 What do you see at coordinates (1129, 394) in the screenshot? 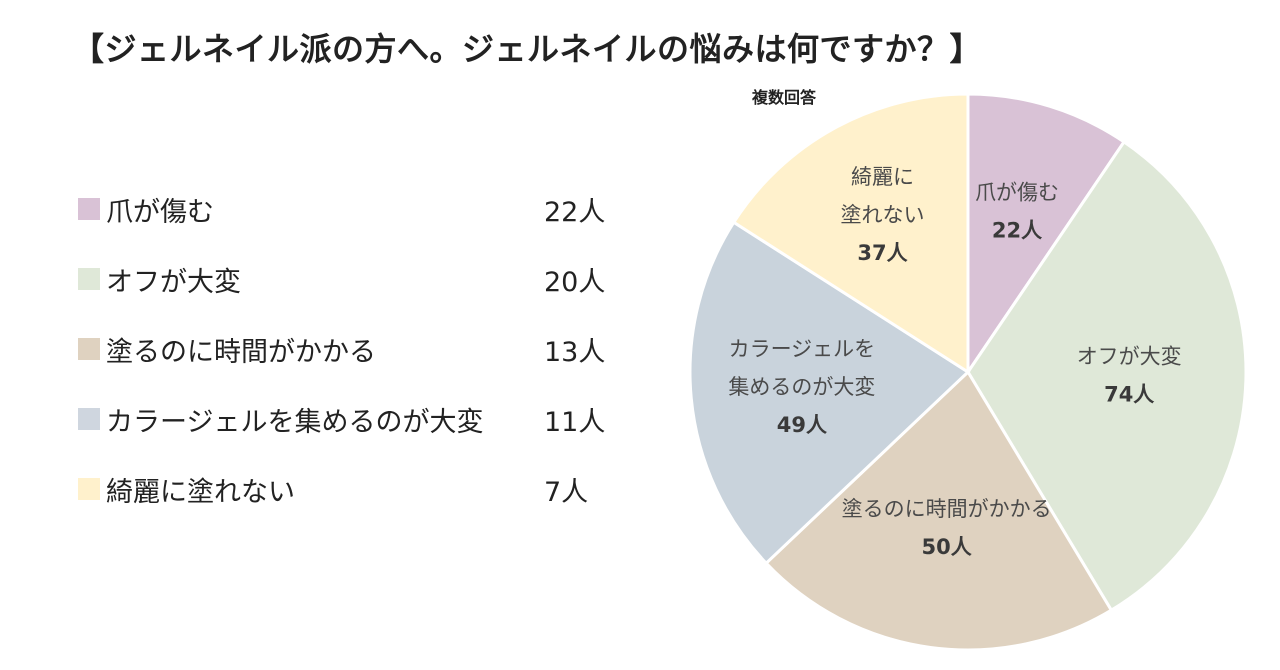
I see `slice-value-label: 74人` at bounding box center [1129, 394].